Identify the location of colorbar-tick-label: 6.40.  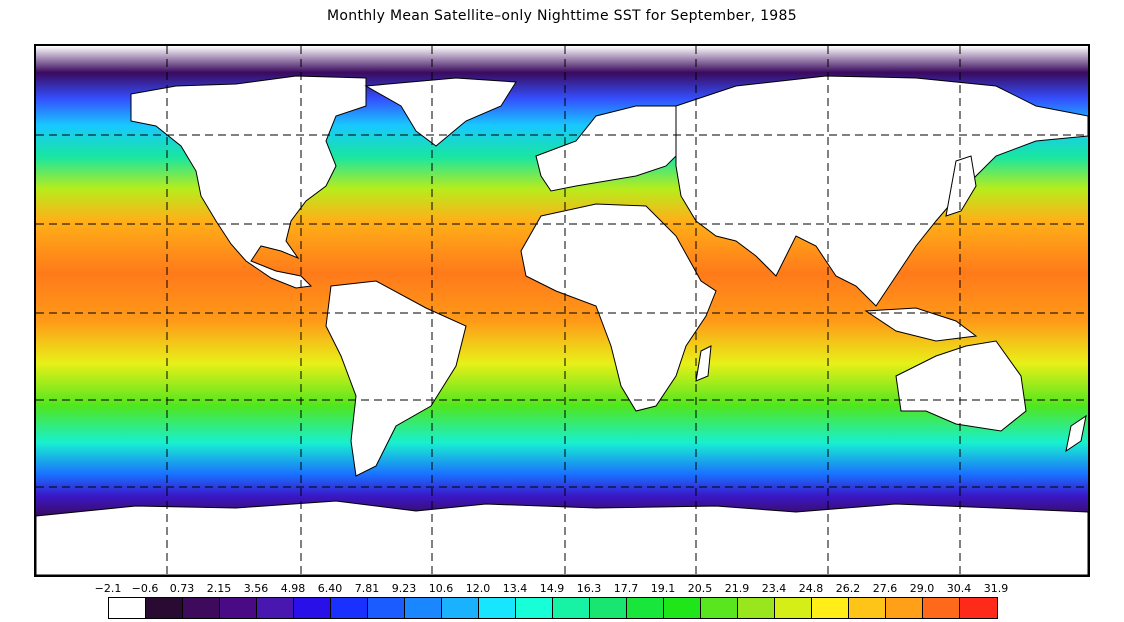
(330, 588).